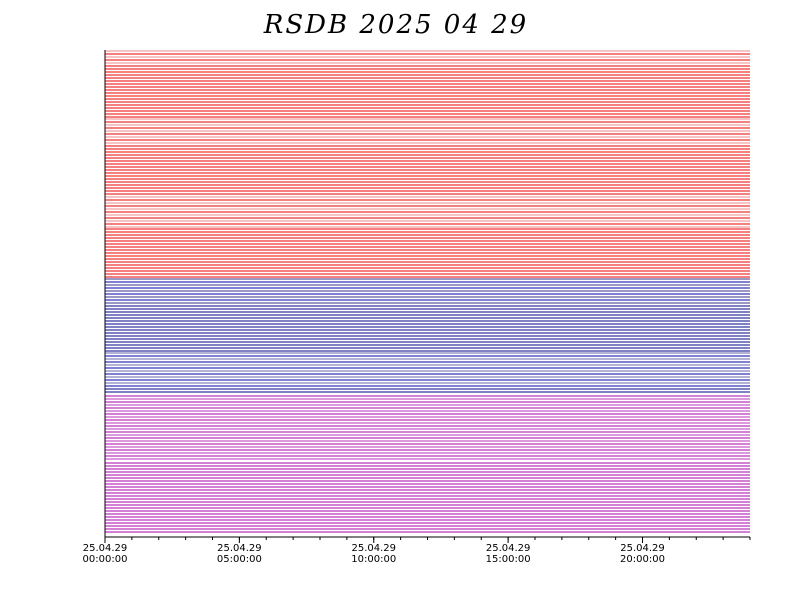  Describe the element at coordinates (239, 554) in the screenshot. I see `x-tick-label: 25.04.29 05:00:00` at that location.